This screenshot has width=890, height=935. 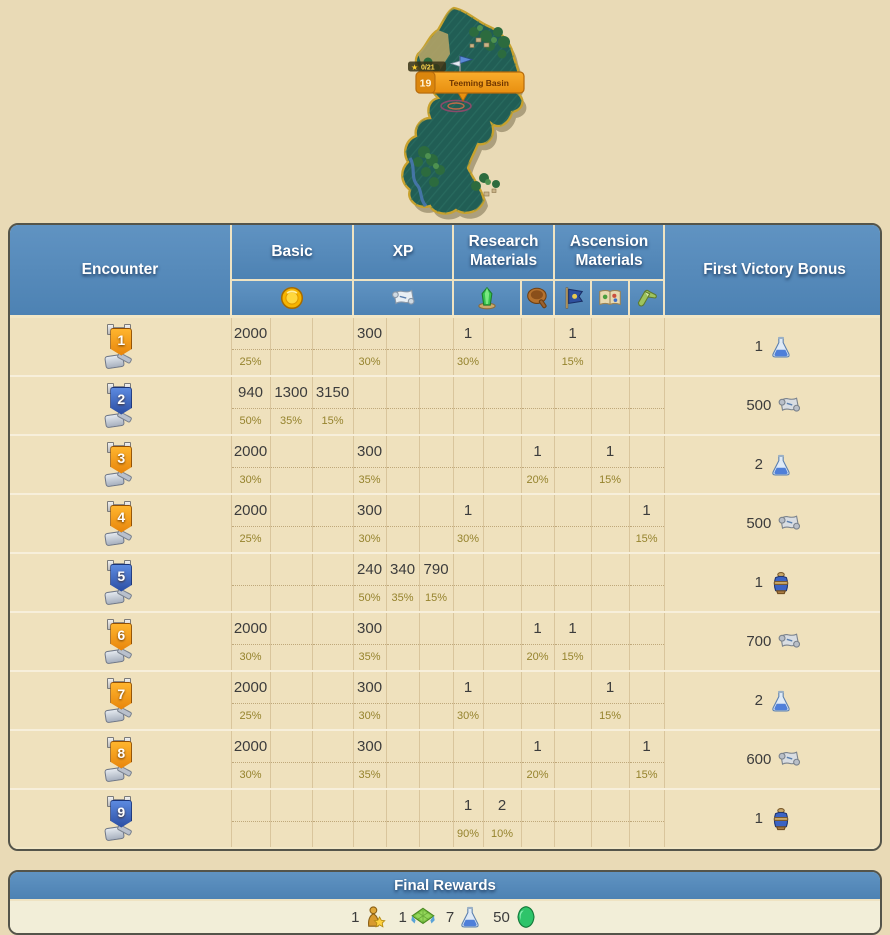 What do you see at coordinates (250, 641) in the screenshot?
I see `reward-cell: 2000 30%` at bounding box center [250, 641].